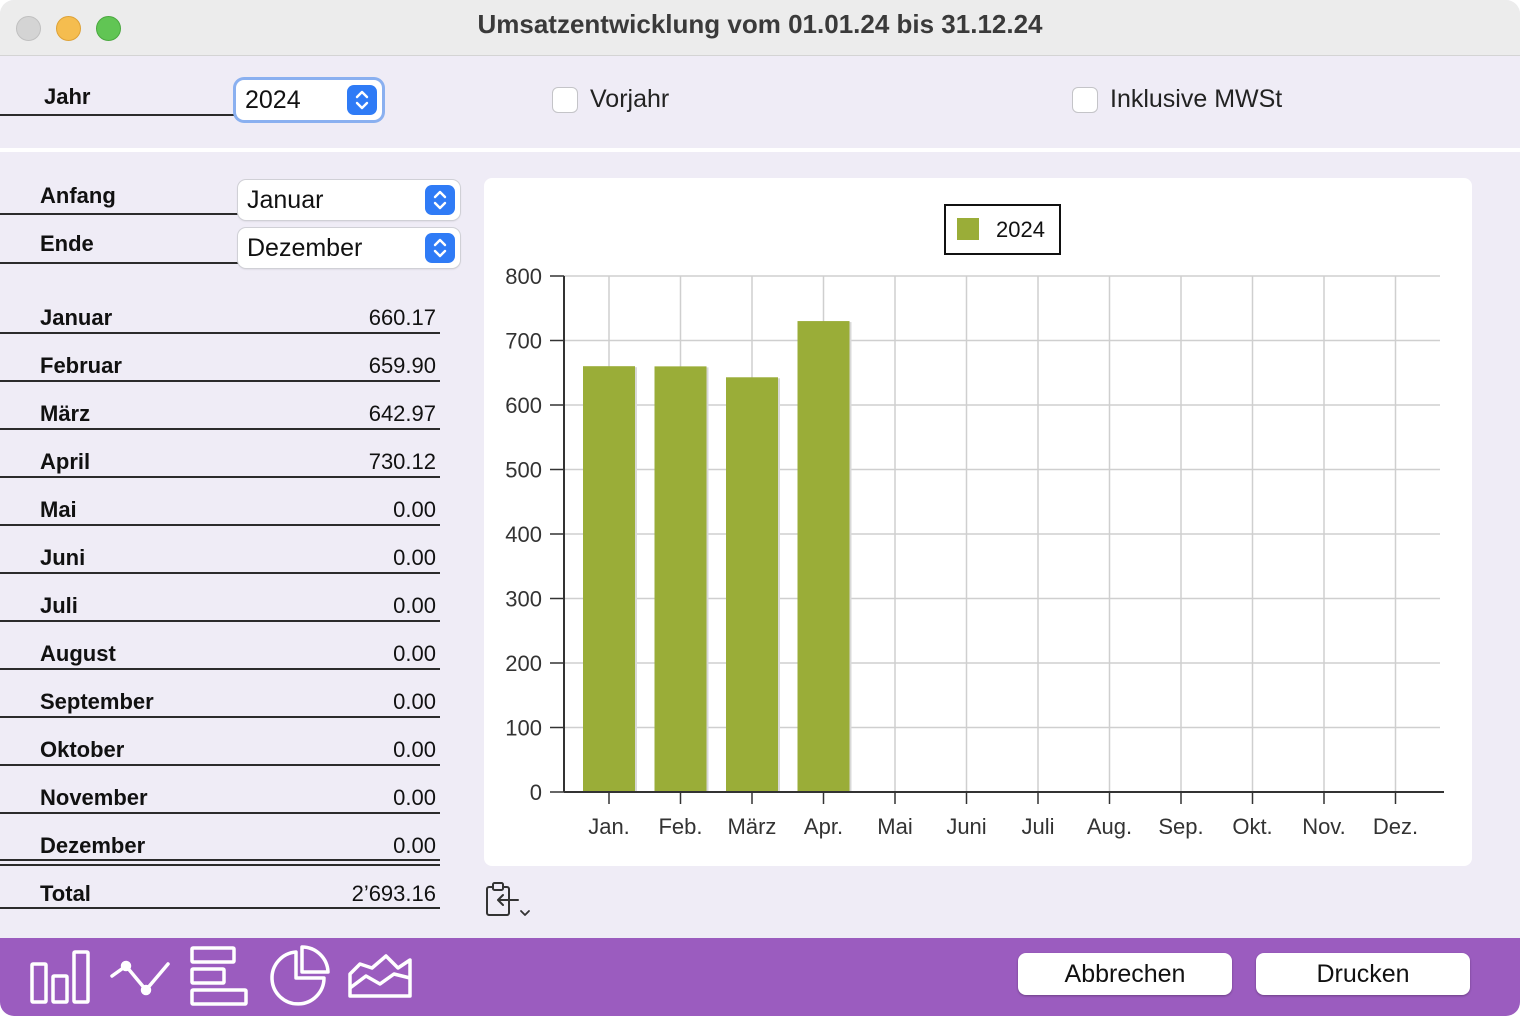  I want to click on jahr-select: 2024, so click(309, 100).